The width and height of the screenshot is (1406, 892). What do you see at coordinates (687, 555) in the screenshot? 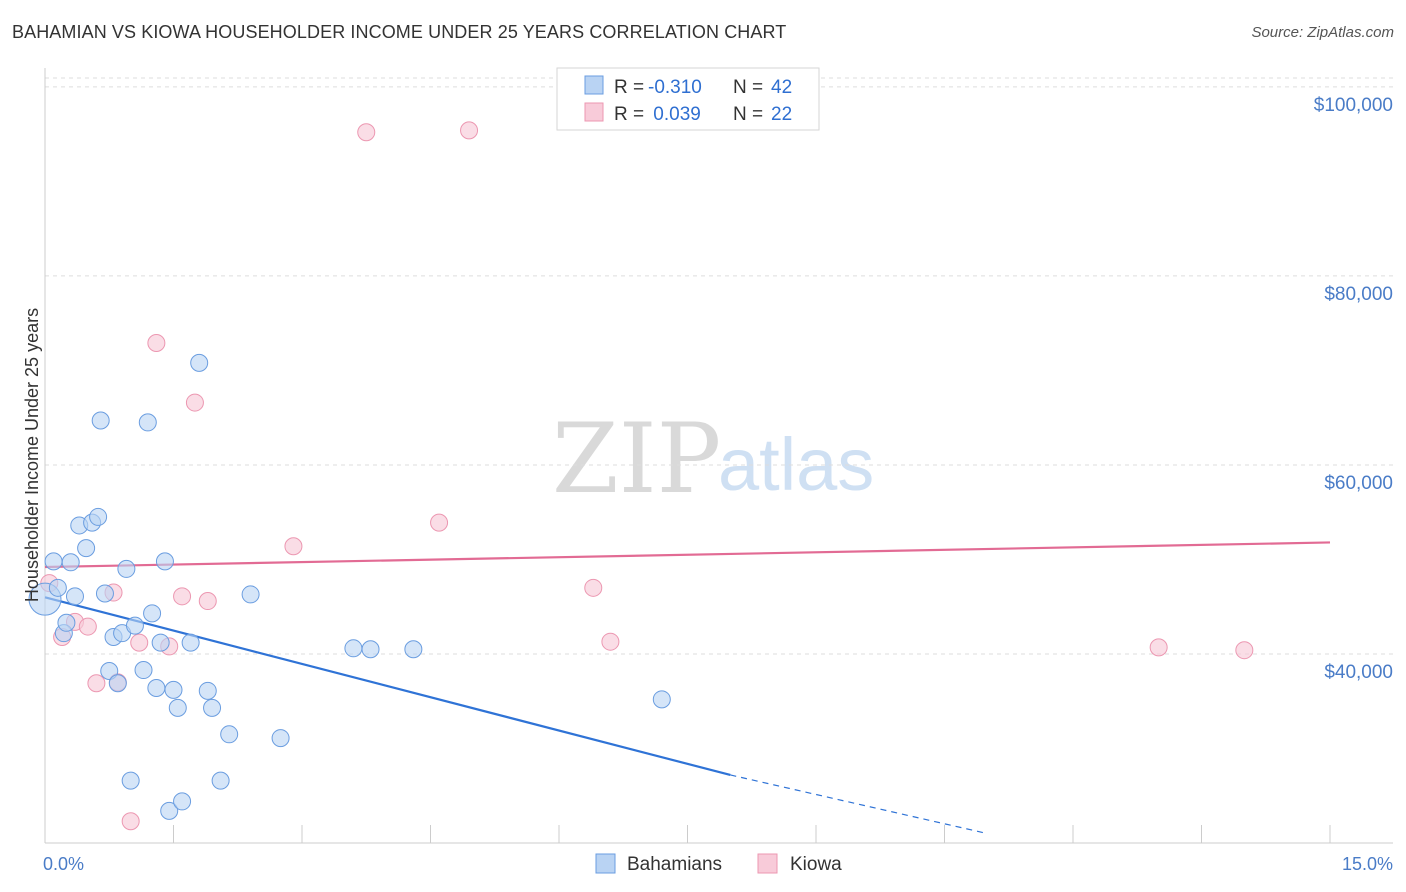
I see `trend-line-kiowa` at bounding box center [687, 555].